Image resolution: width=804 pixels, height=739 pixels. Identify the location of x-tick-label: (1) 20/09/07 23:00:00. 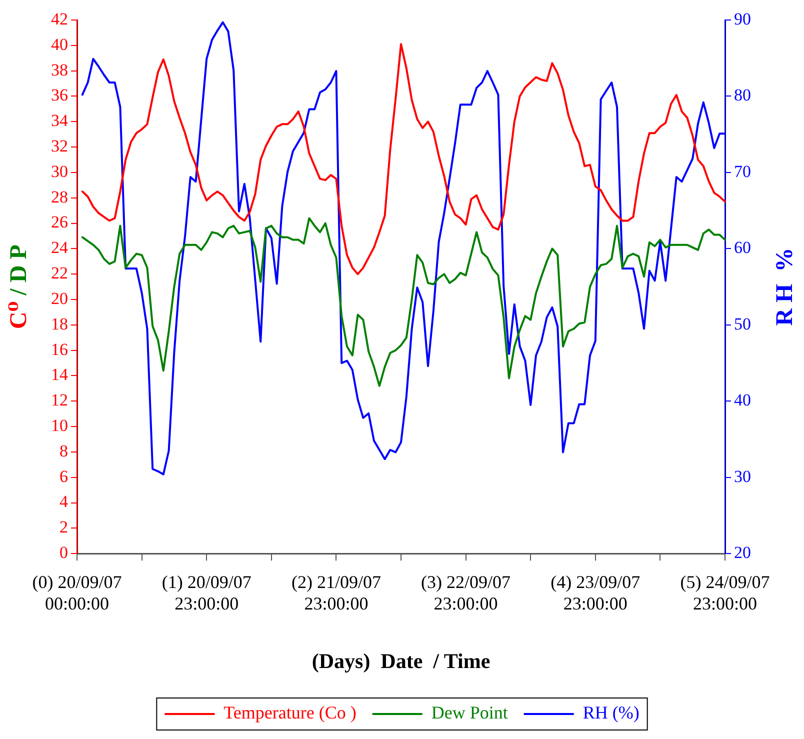
(207, 593).